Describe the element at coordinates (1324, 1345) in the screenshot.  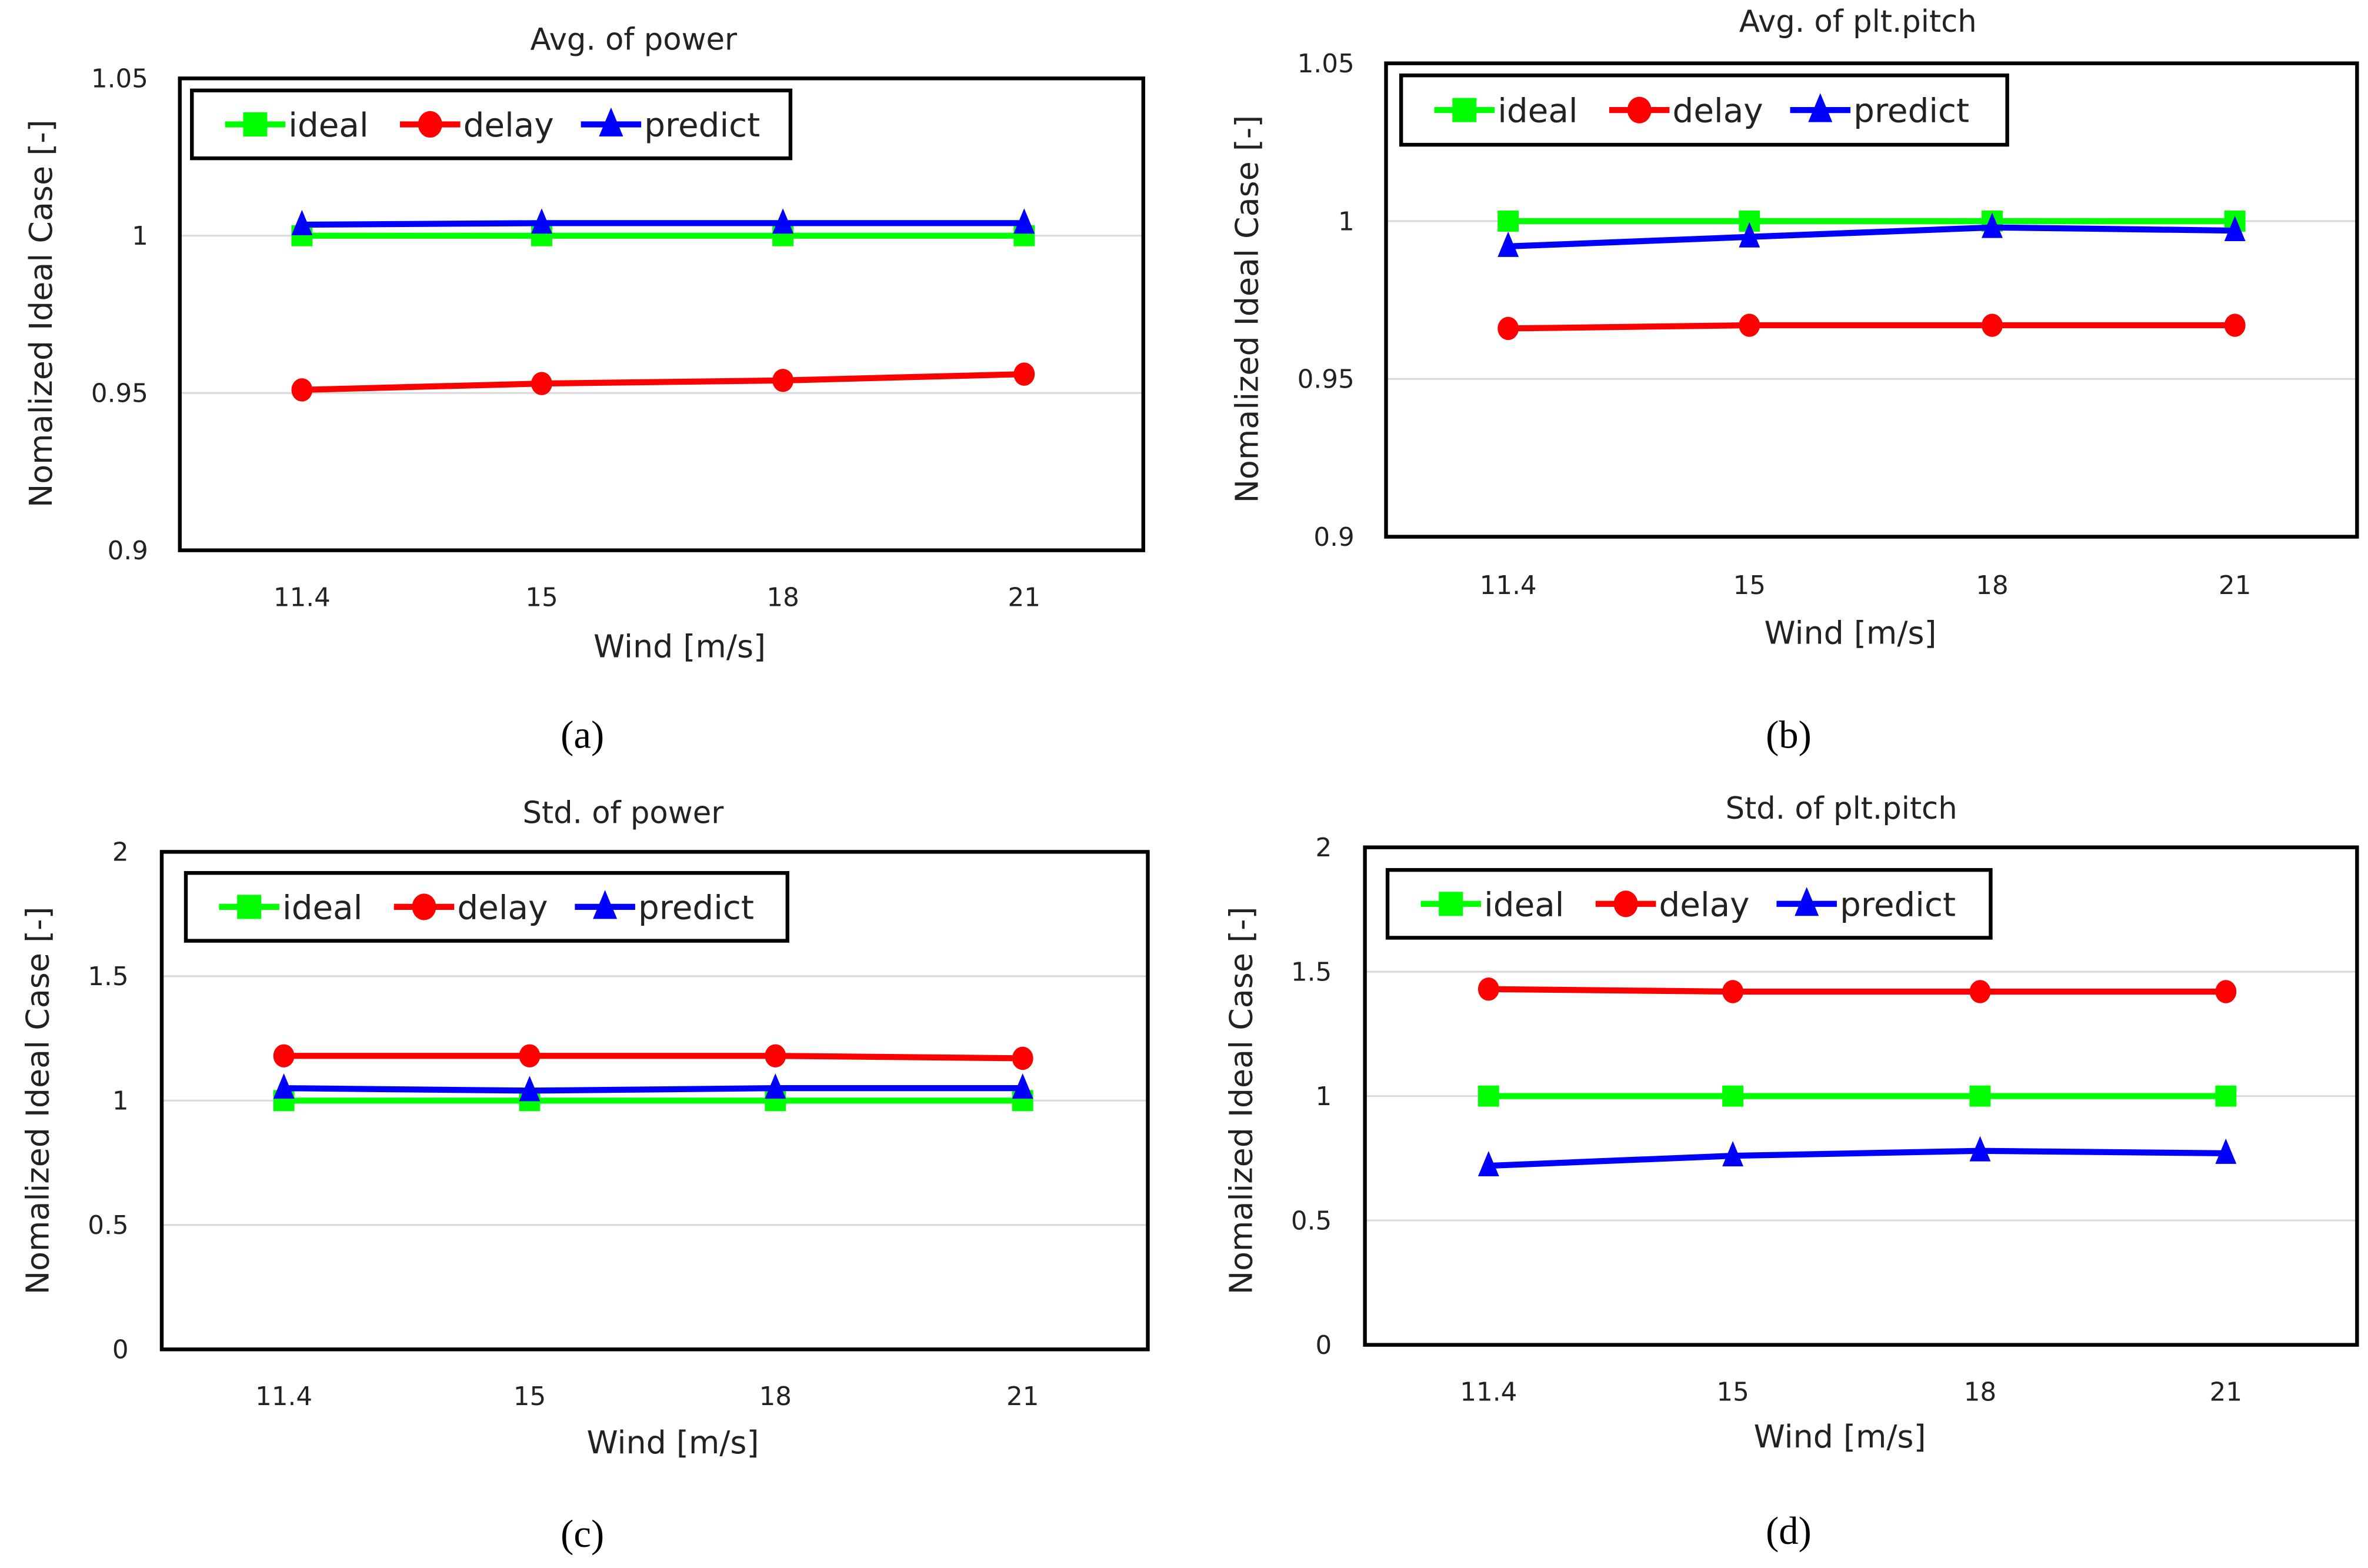
I see `y-tick-label: 0` at that location.